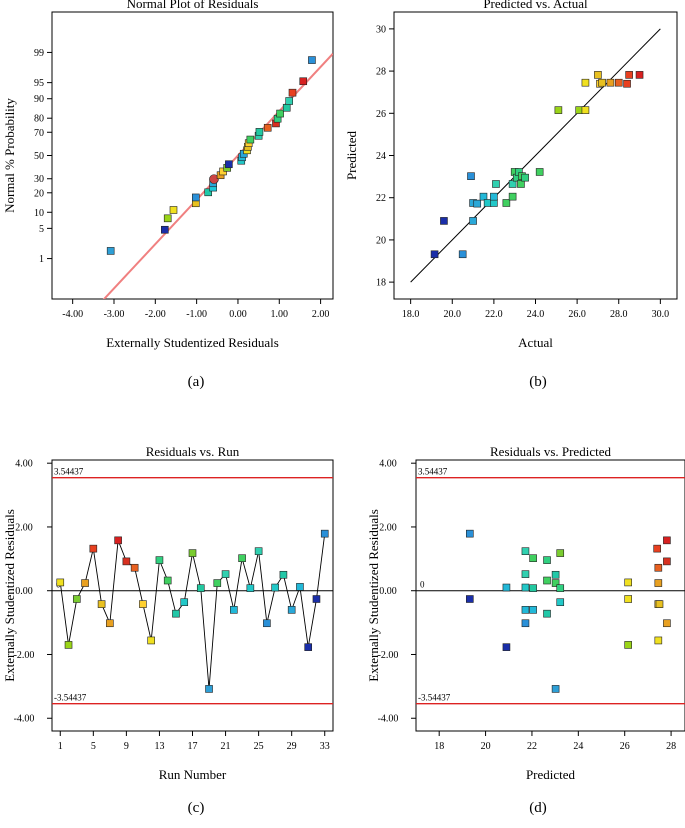 The height and width of the screenshot is (828, 685). I want to click on x-tick-label-d-0: 18, so click(439, 746).